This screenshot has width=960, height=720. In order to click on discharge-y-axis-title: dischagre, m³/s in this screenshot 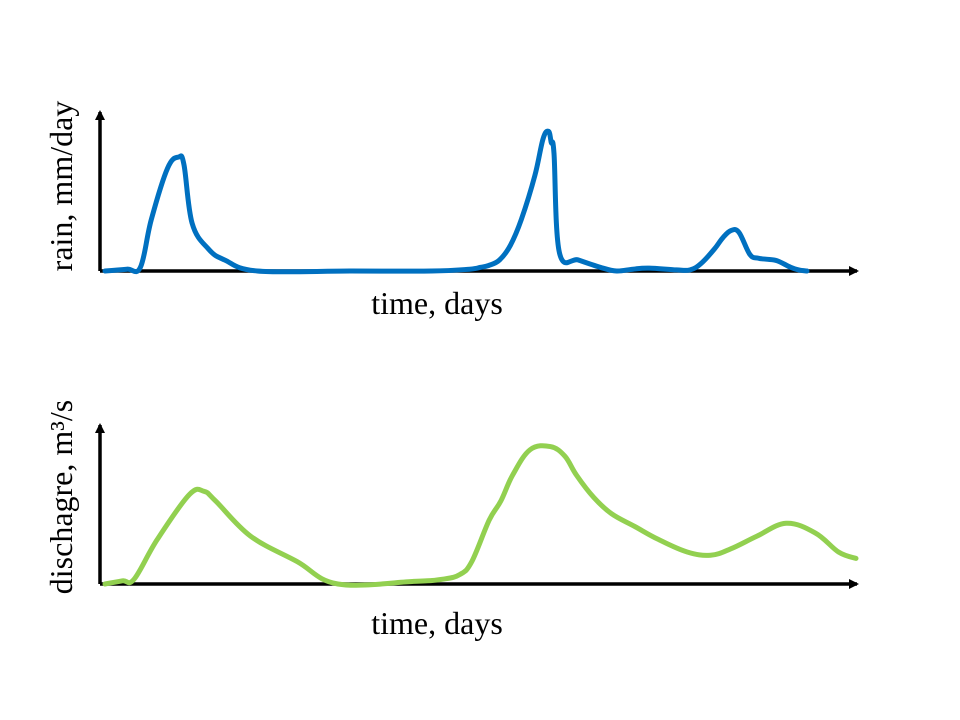, I will do `click(61, 497)`.